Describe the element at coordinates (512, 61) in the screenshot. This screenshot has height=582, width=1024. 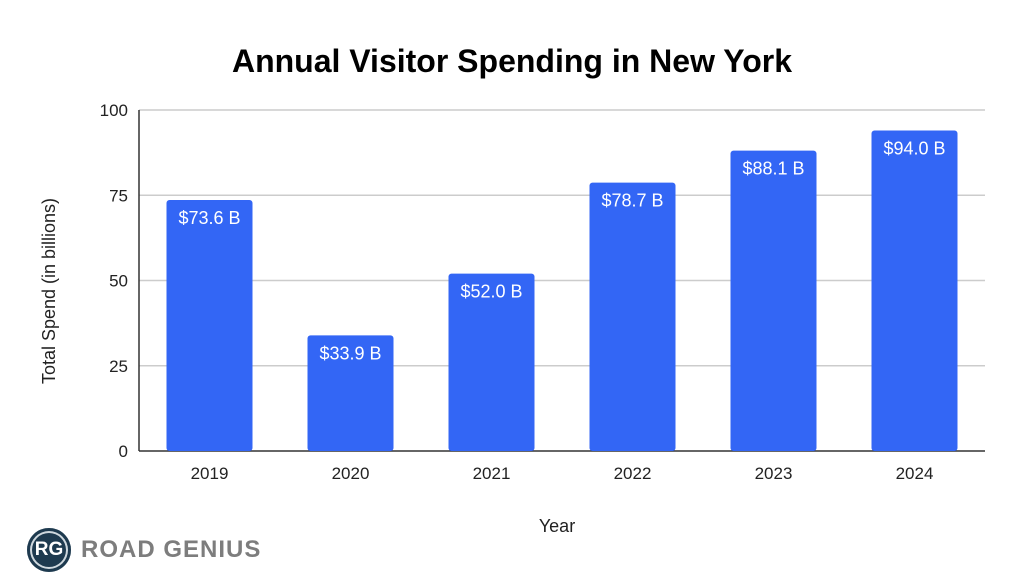
I see `chart-title: Annual Visitor Spending in New York` at that location.